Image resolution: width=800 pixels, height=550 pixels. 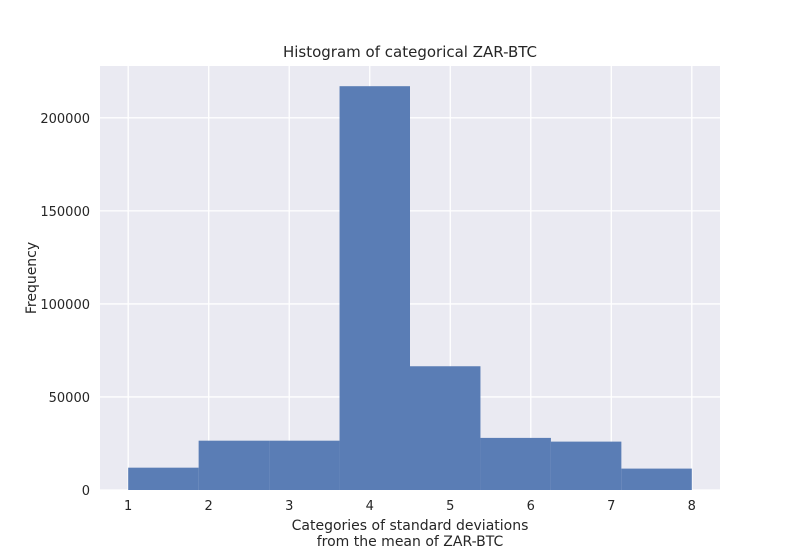 I want to click on x-tick-label: 8, so click(x=692, y=506).